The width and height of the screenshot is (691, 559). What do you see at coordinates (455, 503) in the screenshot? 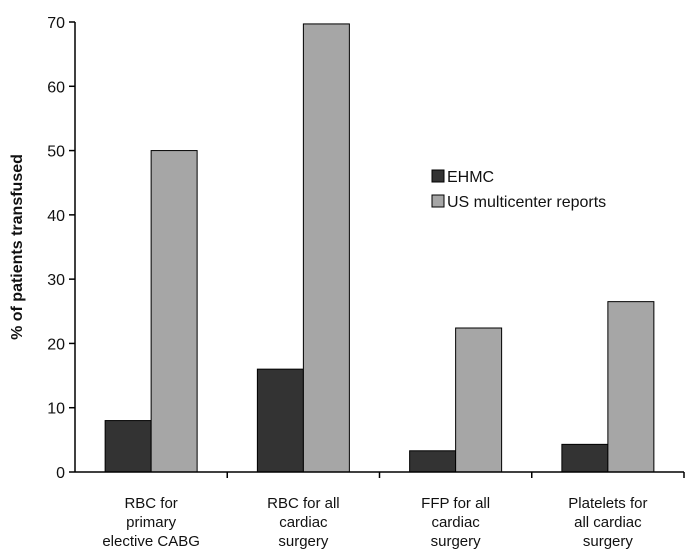
I see `x-category-label-line: FFP for all` at bounding box center [455, 503].